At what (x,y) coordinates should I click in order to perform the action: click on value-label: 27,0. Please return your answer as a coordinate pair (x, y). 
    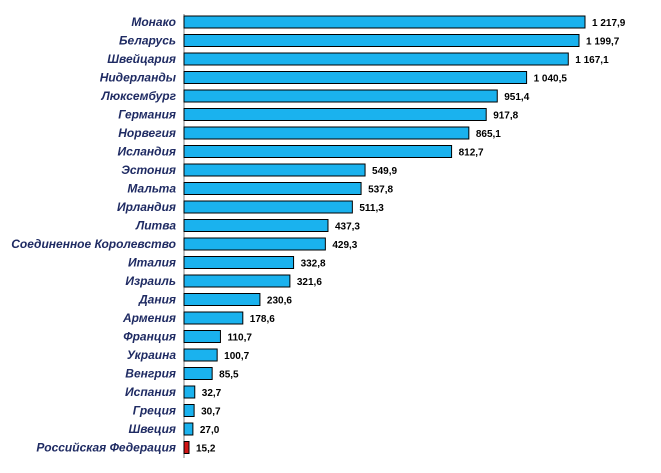
    Looking at the image, I should click on (210, 430).